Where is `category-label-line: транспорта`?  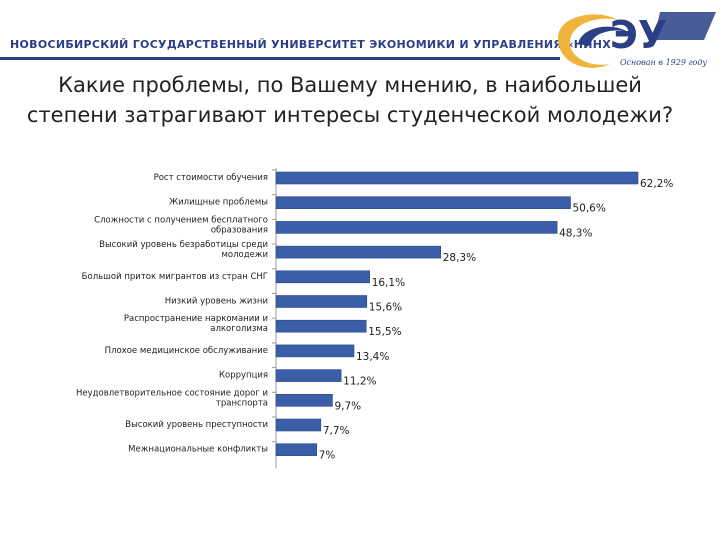
category-label-line: транспорта is located at coordinates (242, 403).